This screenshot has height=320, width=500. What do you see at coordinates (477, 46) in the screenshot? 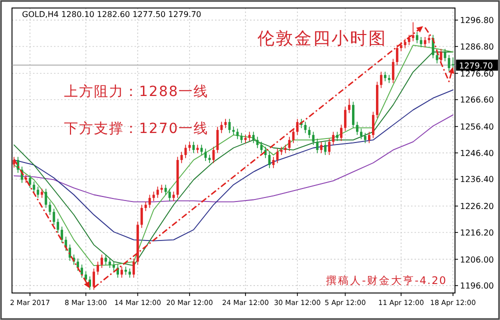
I see `y-tick-label: 1286.80` at bounding box center [477, 46].